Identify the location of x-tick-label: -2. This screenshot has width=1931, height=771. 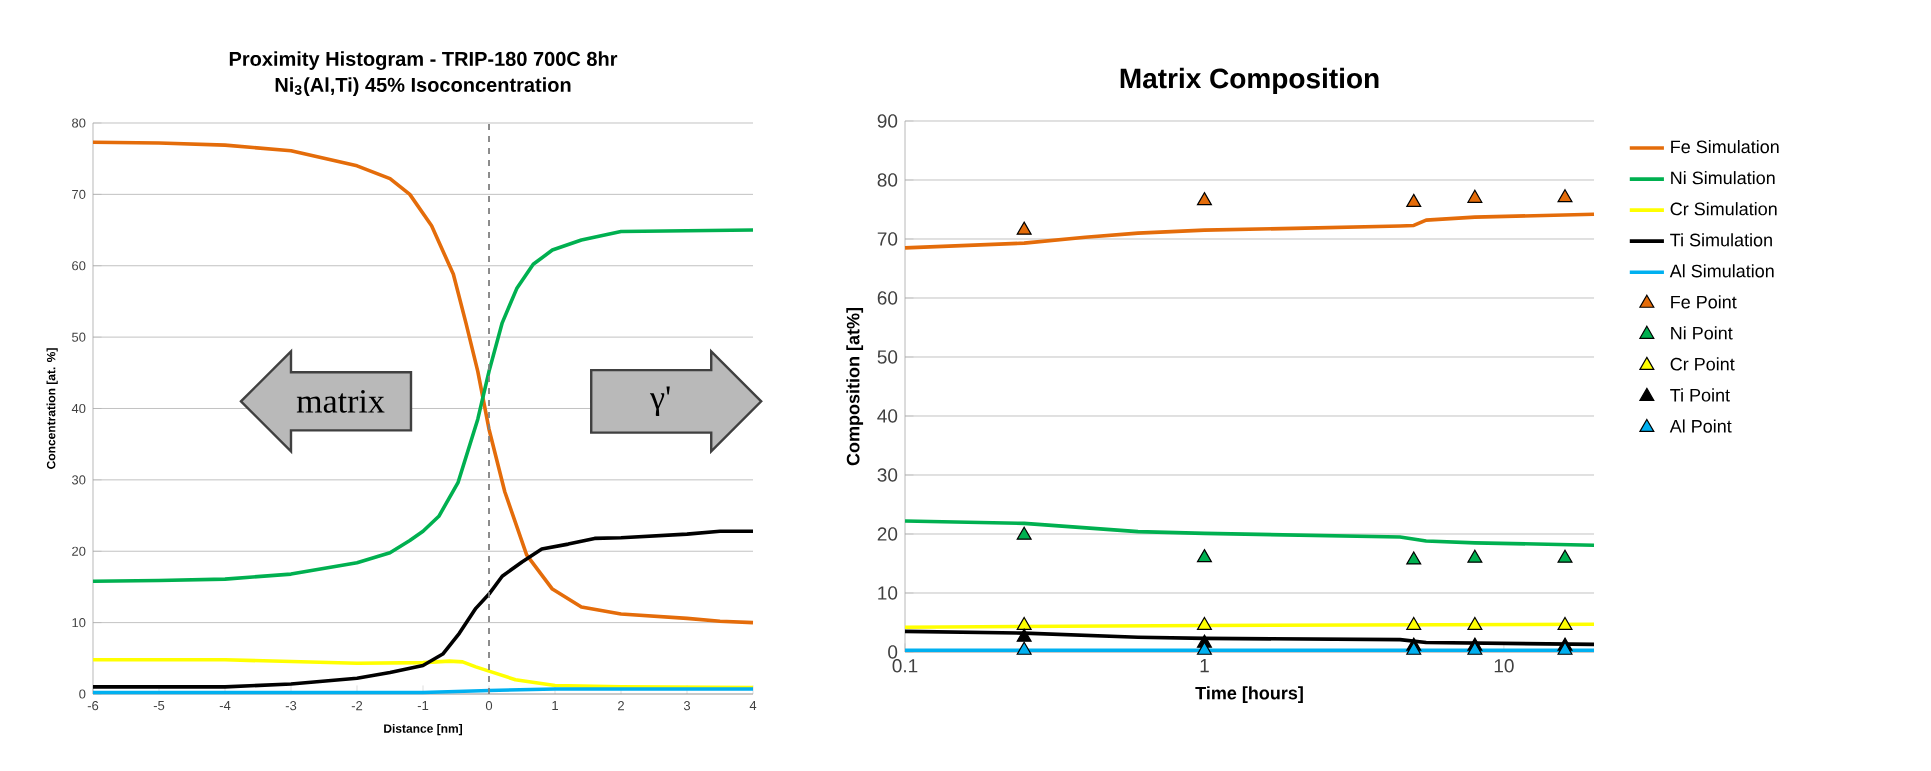
(357, 706).